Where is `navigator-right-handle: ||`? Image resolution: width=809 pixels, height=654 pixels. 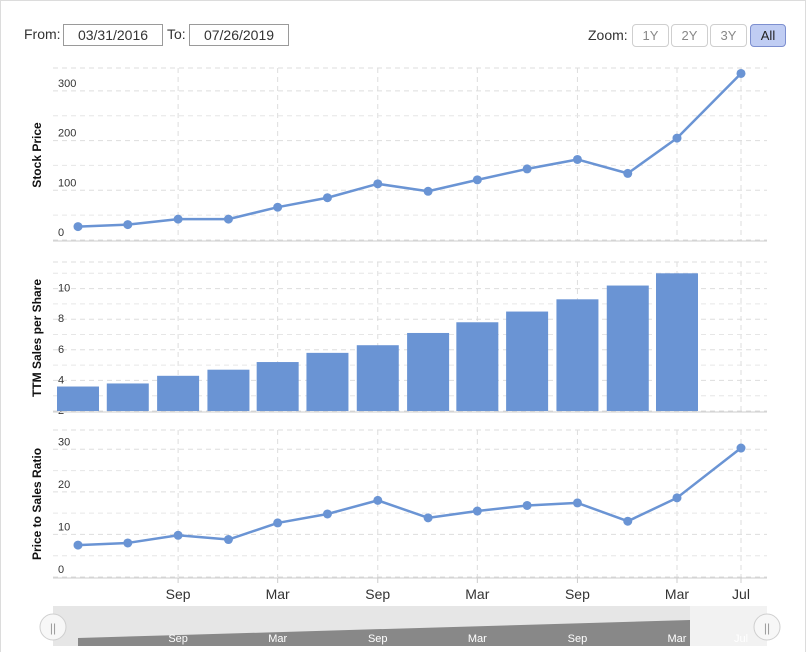
navigator-right-handle: || is located at coordinates (767, 627).